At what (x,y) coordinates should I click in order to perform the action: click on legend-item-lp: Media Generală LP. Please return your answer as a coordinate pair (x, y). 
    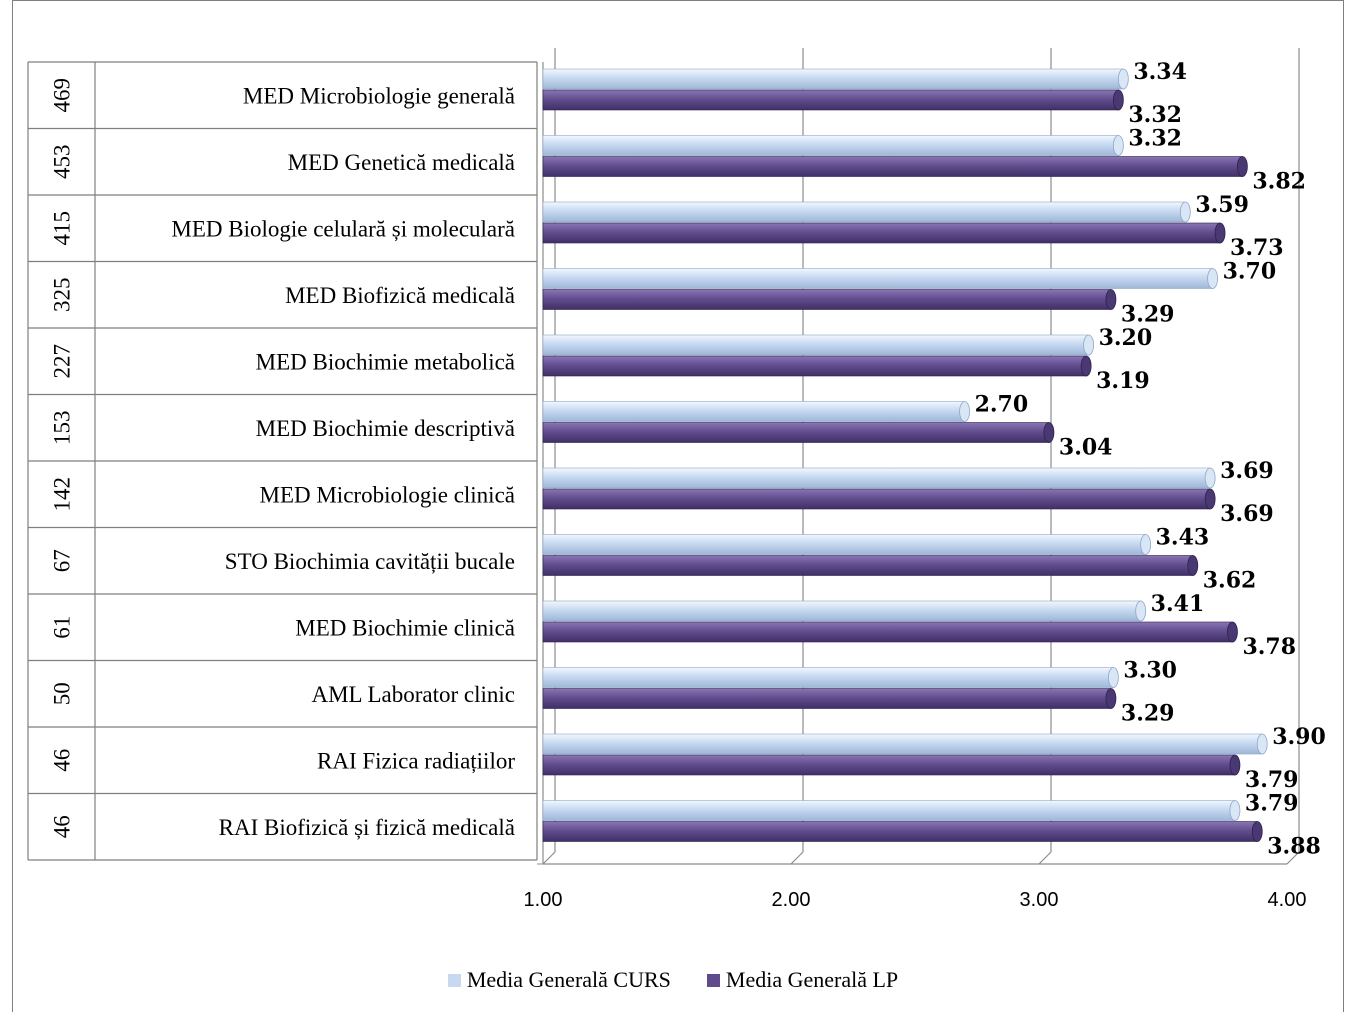
    Looking at the image, I should click on (802, 980).